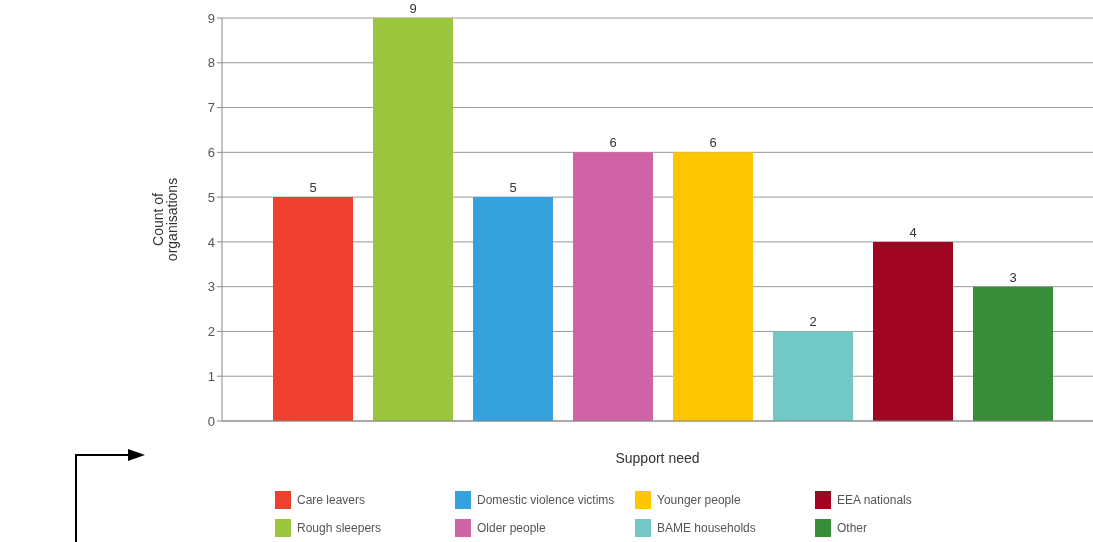 The width and height of the screenshot is (1093, 542). Describe the element at coordinates (874, 500) in the screenshot. I see `legend-label: EEA nationals` at that location.